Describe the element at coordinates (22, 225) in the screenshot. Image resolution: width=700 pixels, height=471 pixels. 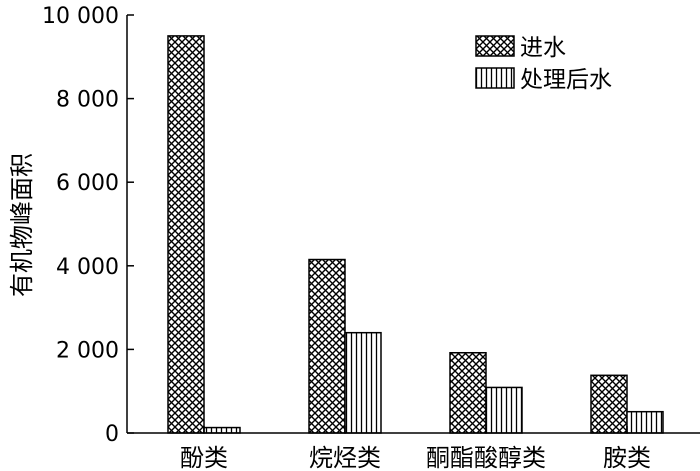
I see `y-axis-title: 有机物峰面积` at that location.